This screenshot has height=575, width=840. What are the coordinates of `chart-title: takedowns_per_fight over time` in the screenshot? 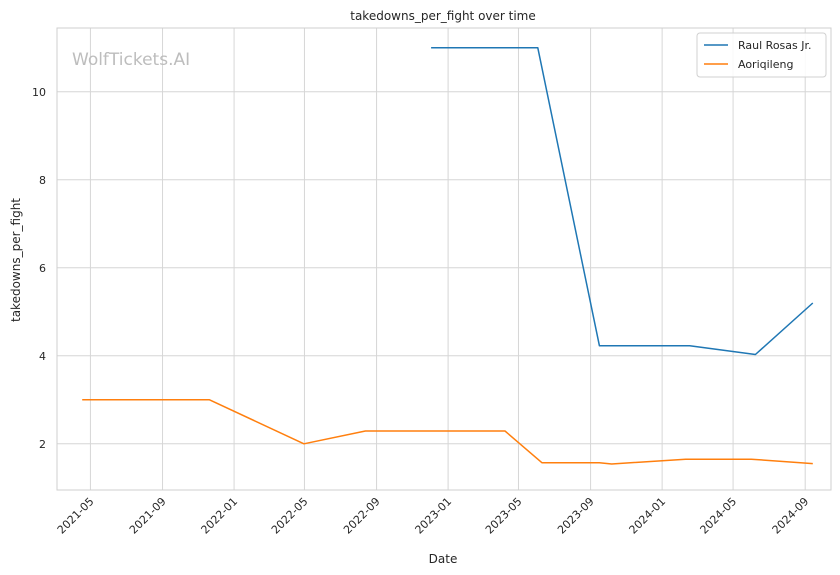 It's located at (443, 16).